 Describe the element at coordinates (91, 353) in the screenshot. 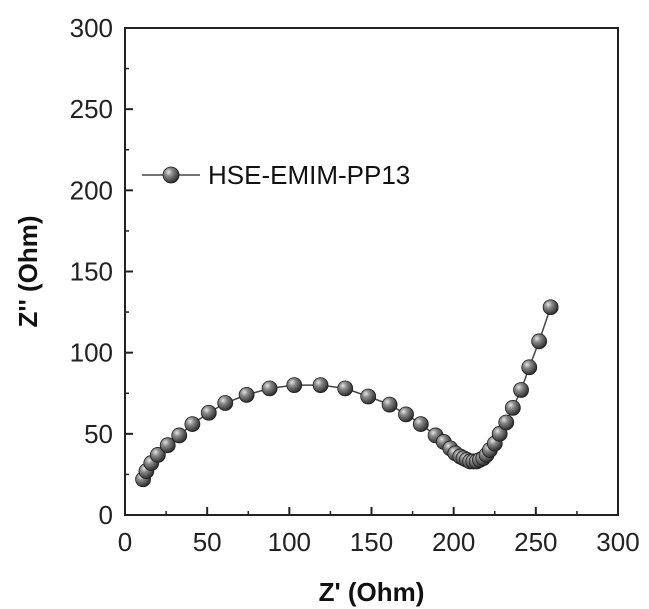

I see `y-tick-label: 100` at that location.